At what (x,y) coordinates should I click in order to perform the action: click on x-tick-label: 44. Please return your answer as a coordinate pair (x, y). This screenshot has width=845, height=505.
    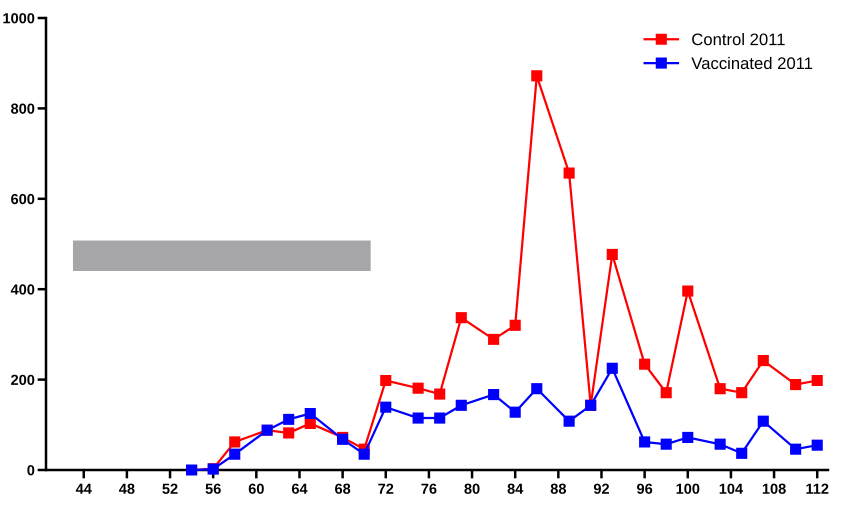
    Looking at the image, I should click on (84, 489).